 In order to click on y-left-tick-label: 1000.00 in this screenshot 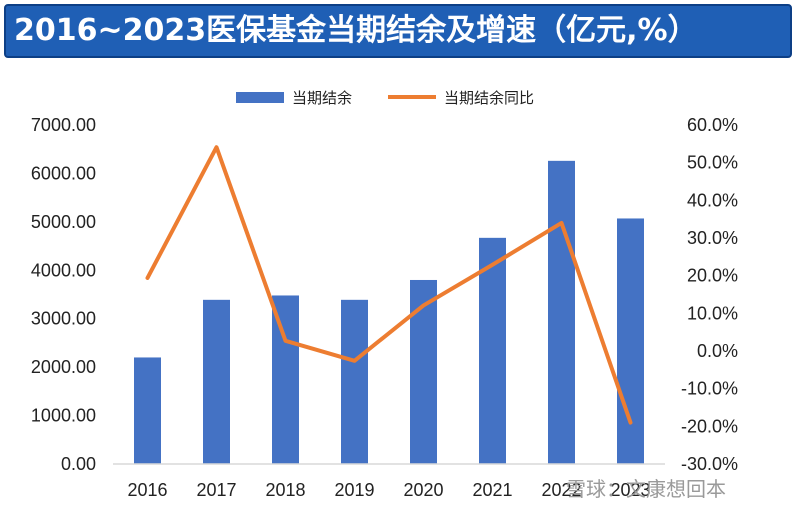, I will do `click(63, 416)`.